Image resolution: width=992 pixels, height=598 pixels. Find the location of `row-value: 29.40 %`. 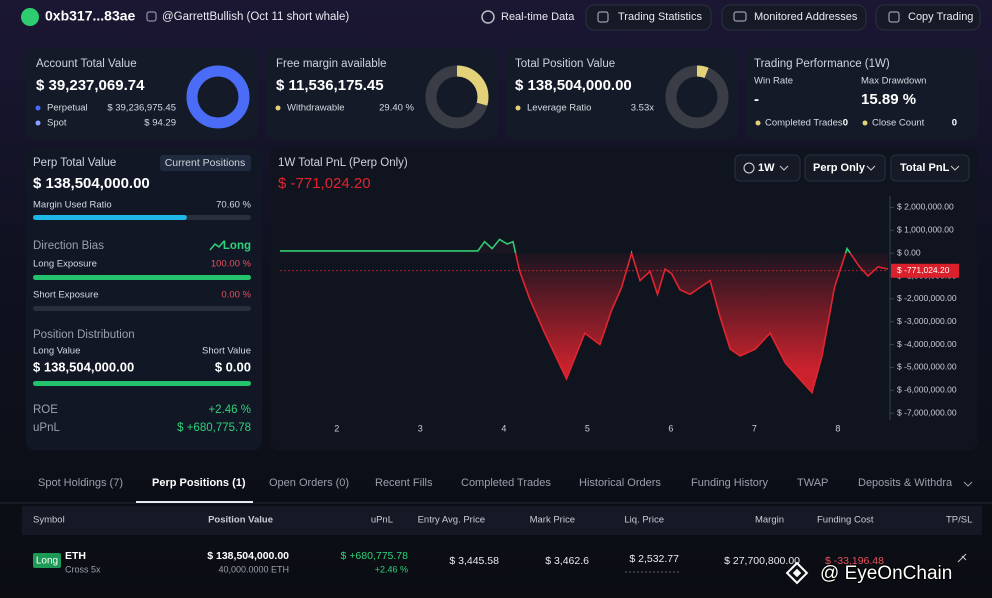

row-value: 29.40 % is located at coordinates (396, 108).